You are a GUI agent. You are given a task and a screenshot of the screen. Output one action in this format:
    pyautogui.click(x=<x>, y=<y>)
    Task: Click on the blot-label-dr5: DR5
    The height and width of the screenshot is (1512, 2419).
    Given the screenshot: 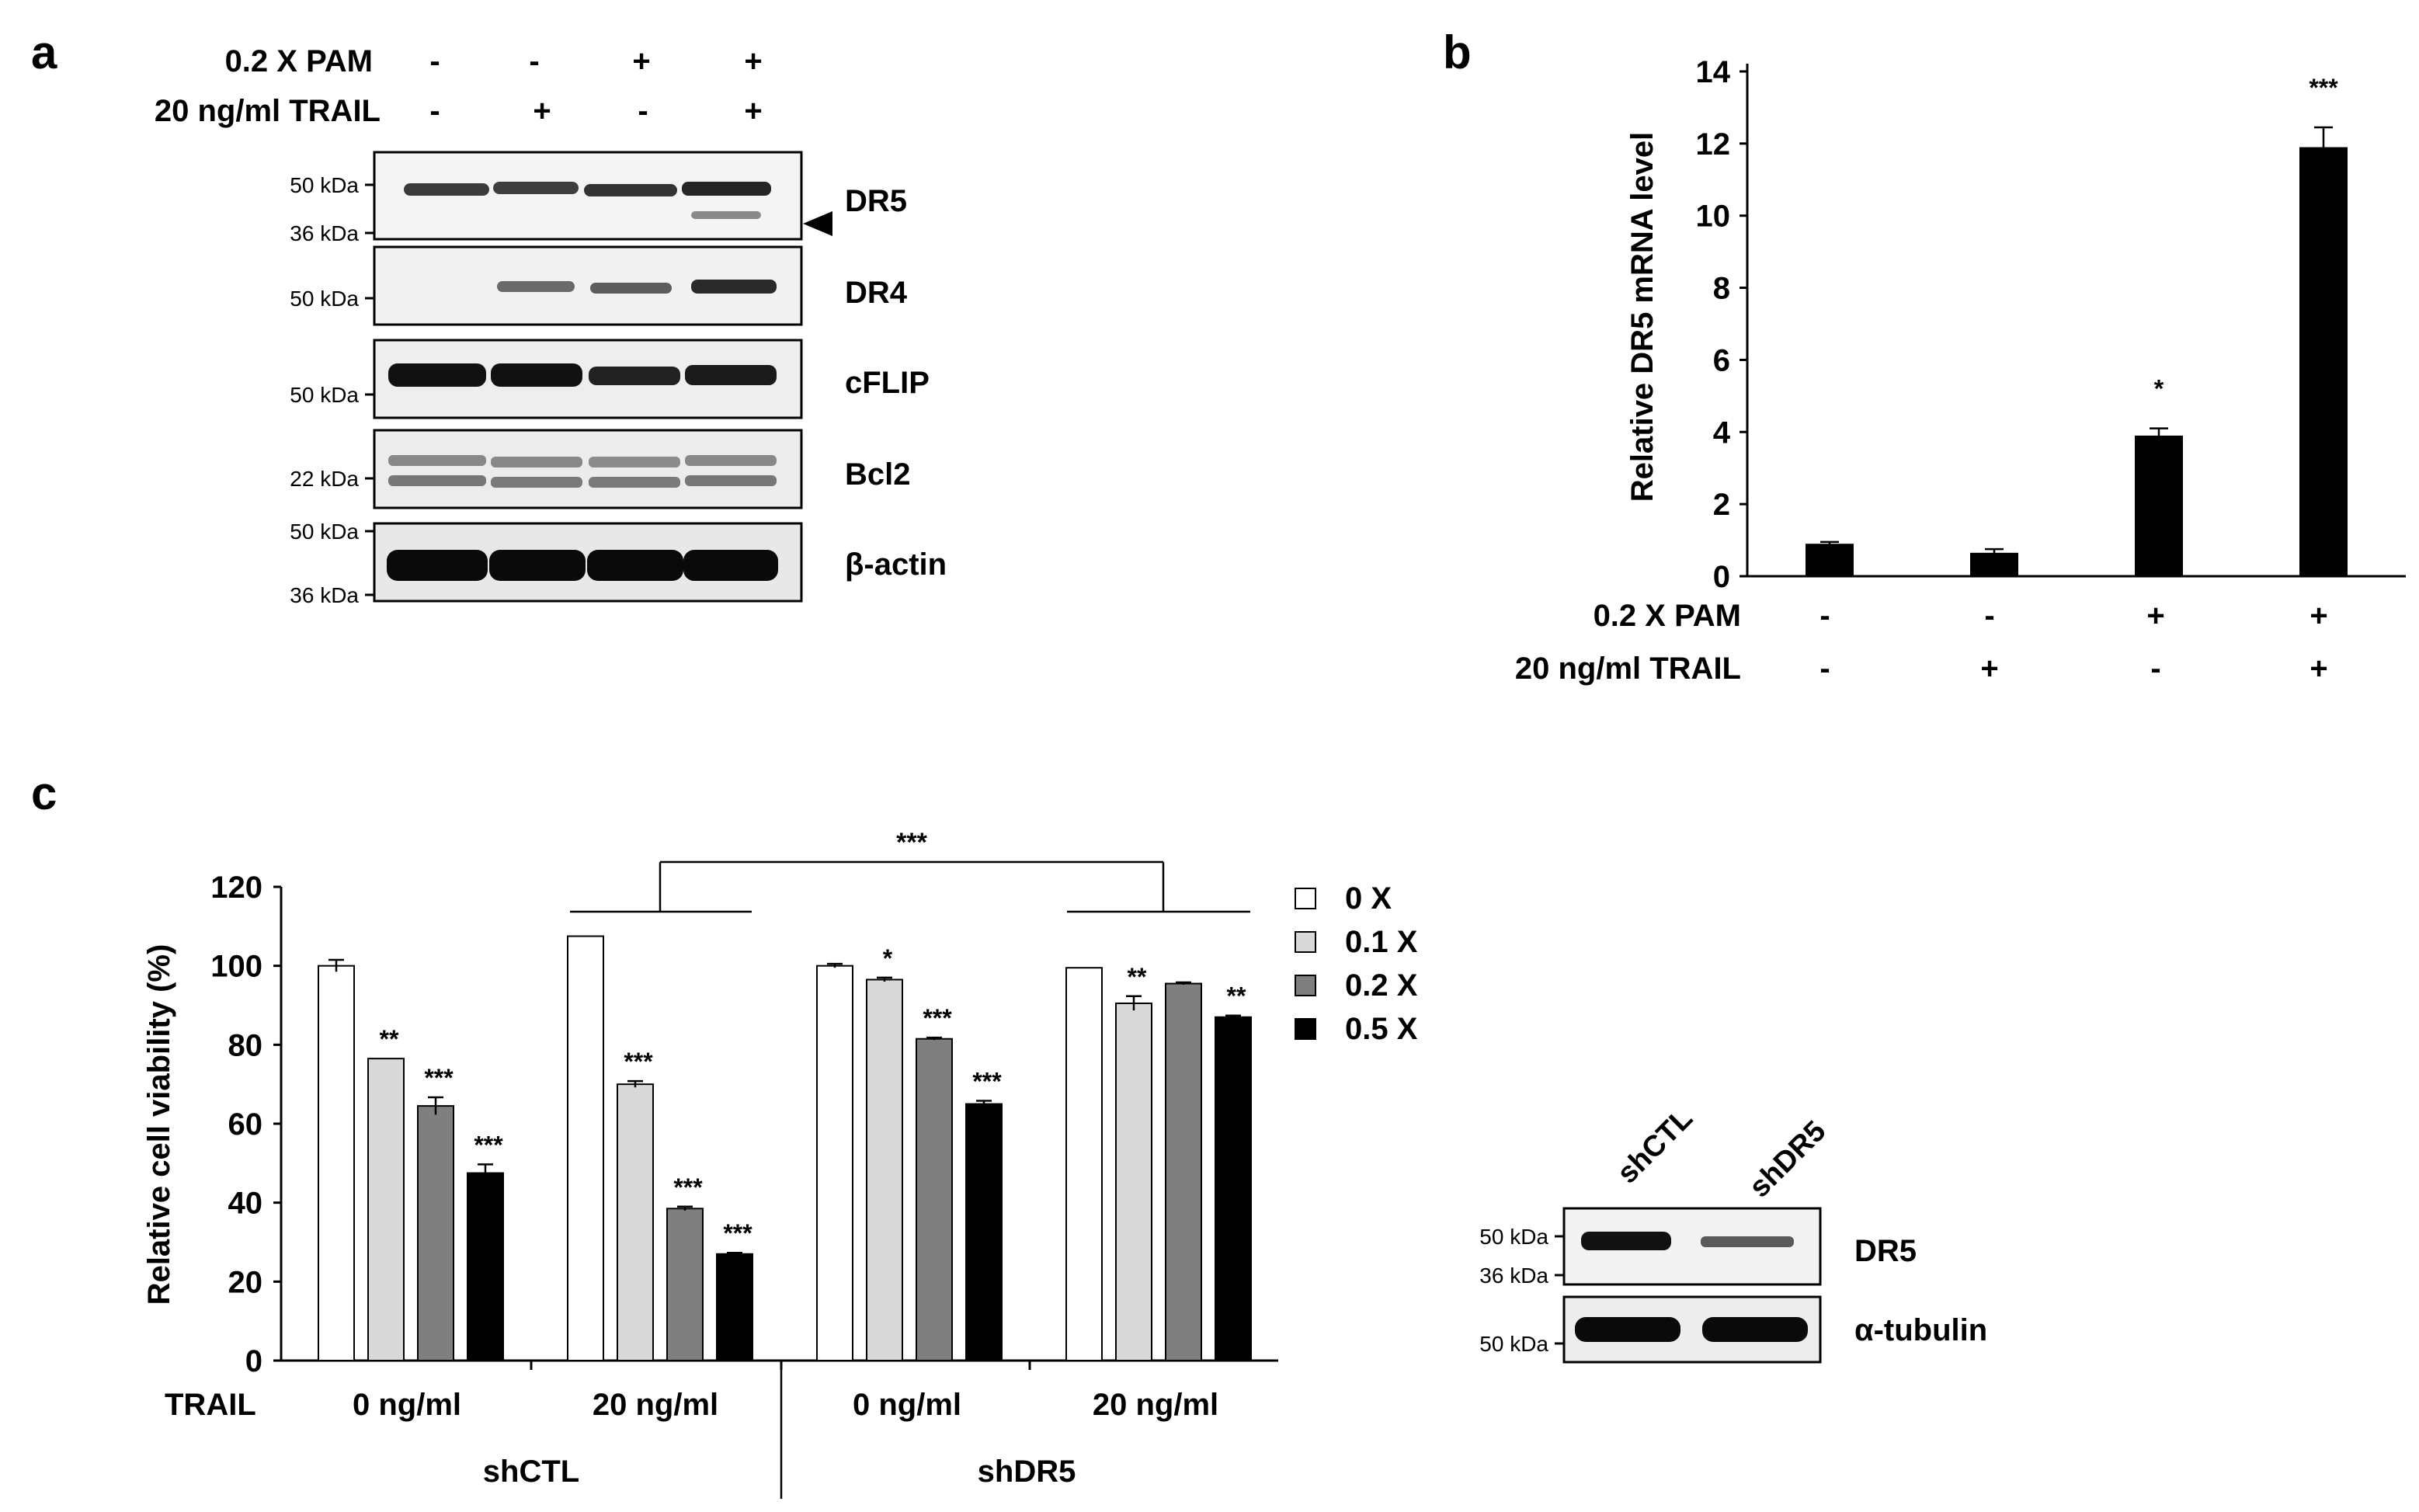 What is the action you would take?
    pyautogui.click(x=876, y=201)
    